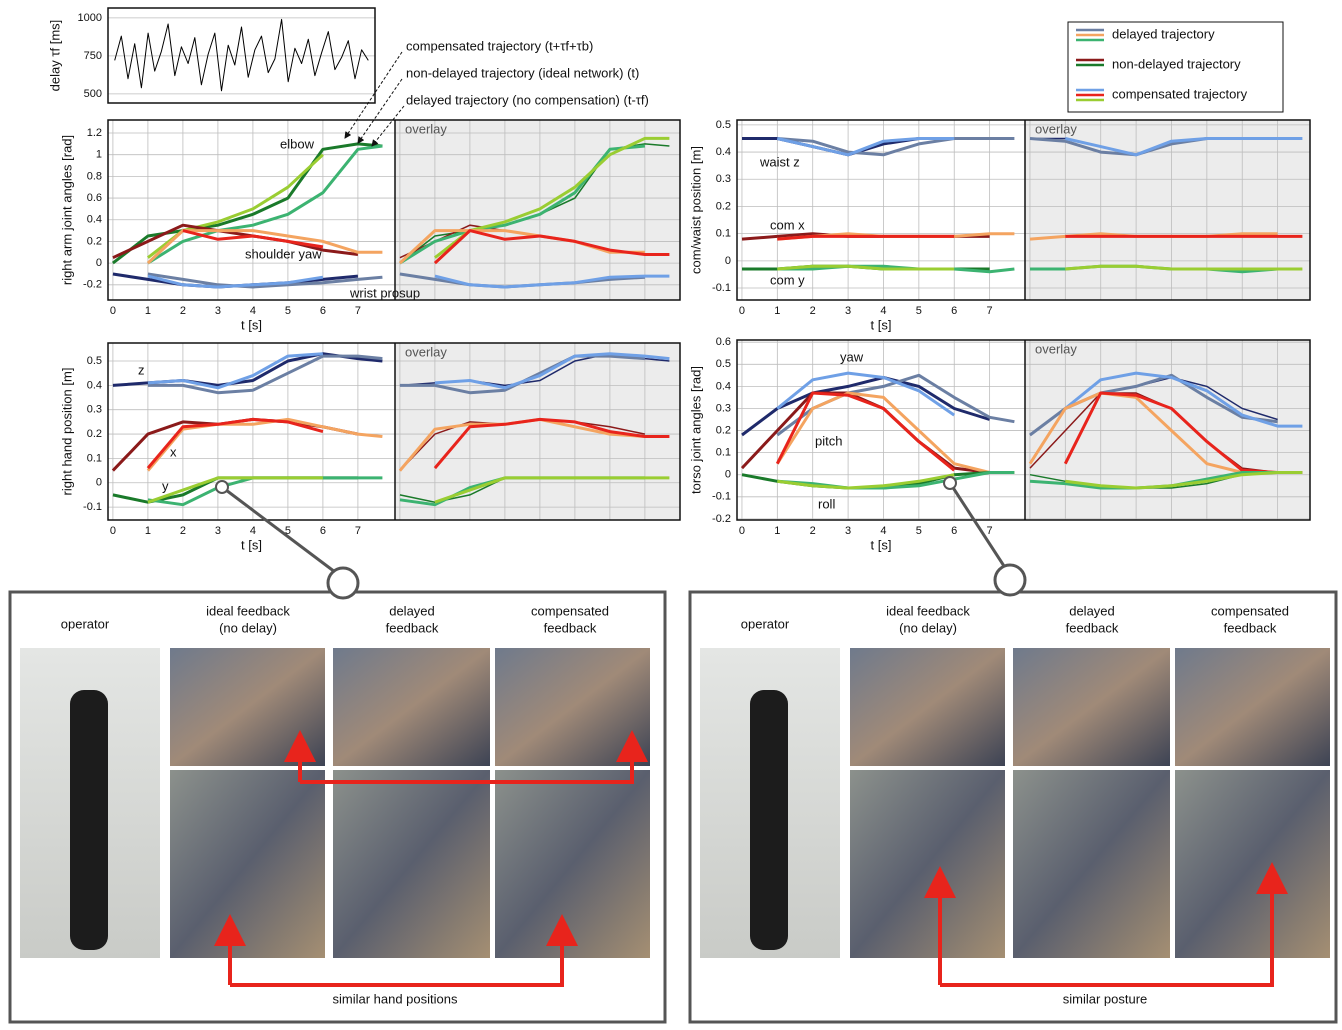  I want to click on series-label: shoulder yaw, so click(283, 253).